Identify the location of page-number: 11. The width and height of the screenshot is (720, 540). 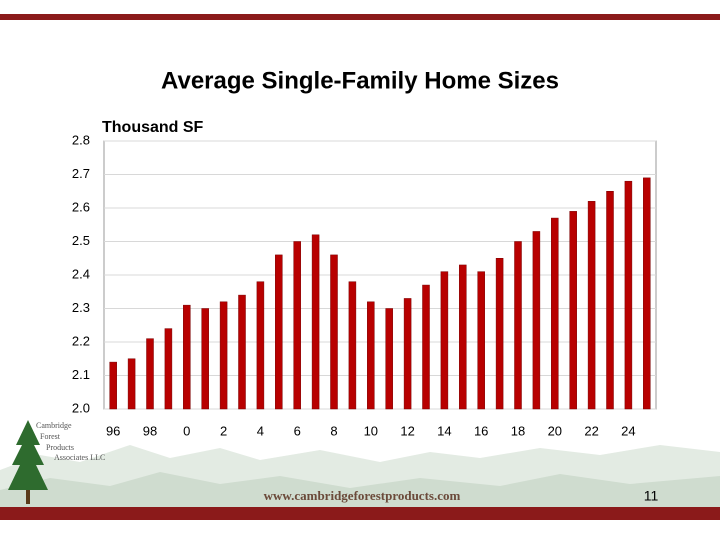
(651, 496).